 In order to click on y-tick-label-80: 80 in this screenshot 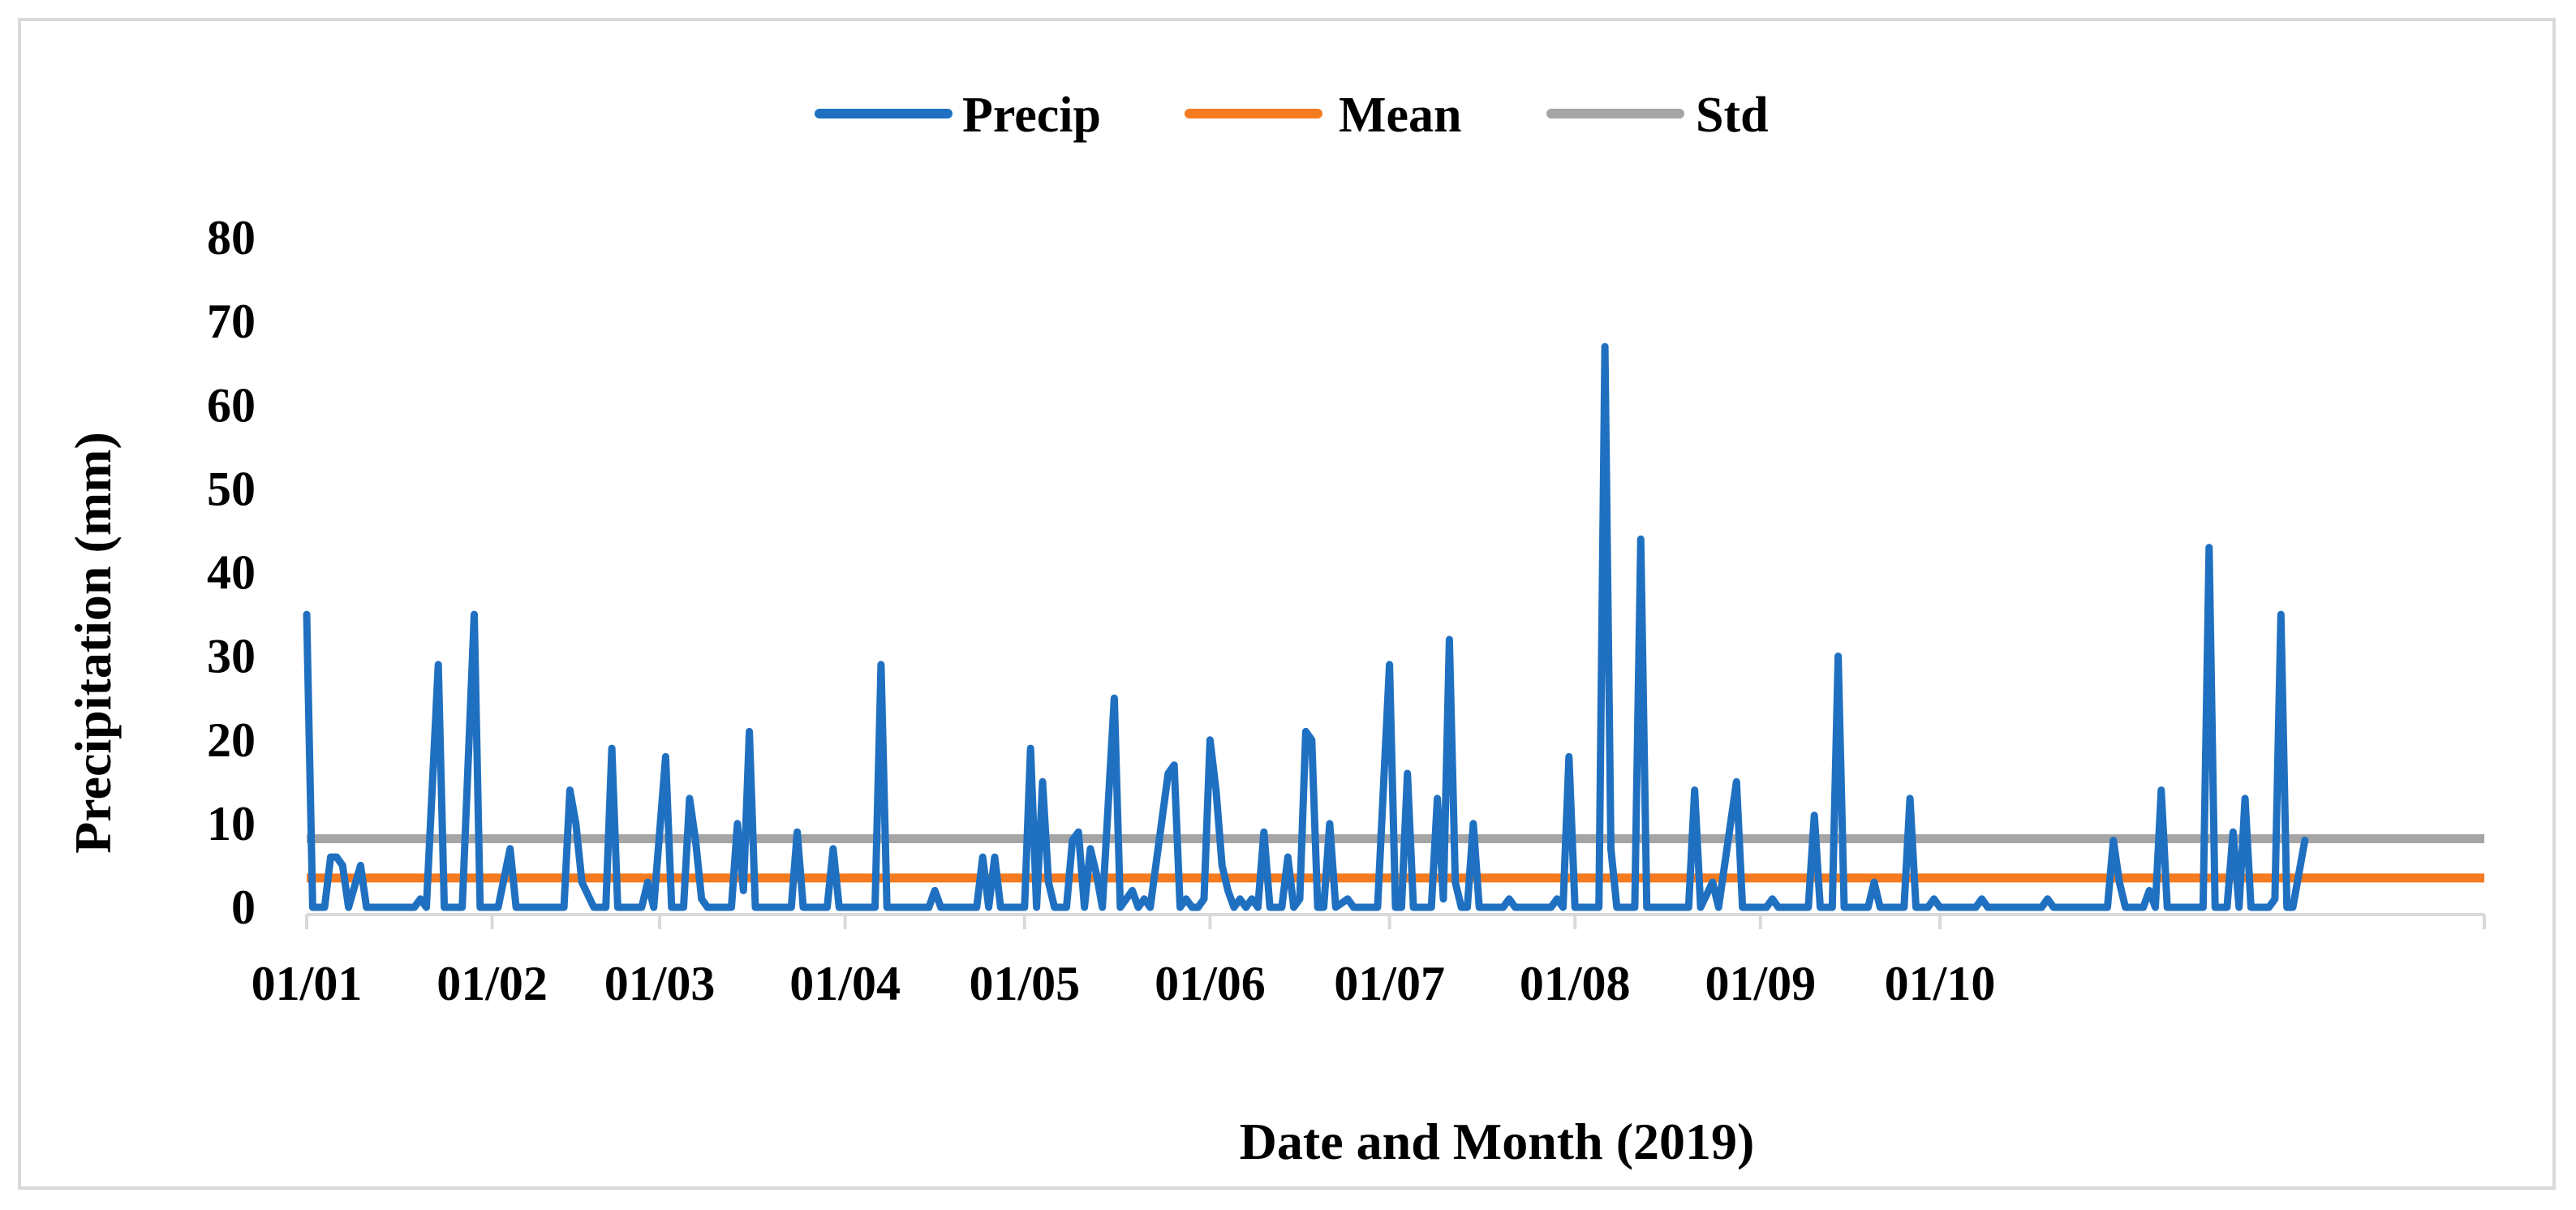, I will do `click(232, 238)`.